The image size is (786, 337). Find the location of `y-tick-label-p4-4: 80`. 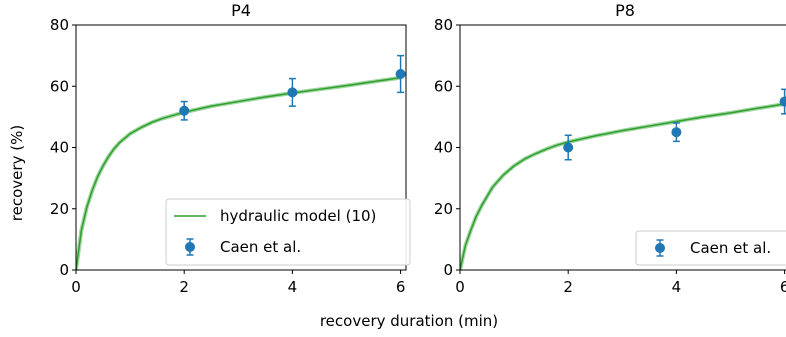

y-tick-label-p4-4: 80 is located at coordinates (59, 25).